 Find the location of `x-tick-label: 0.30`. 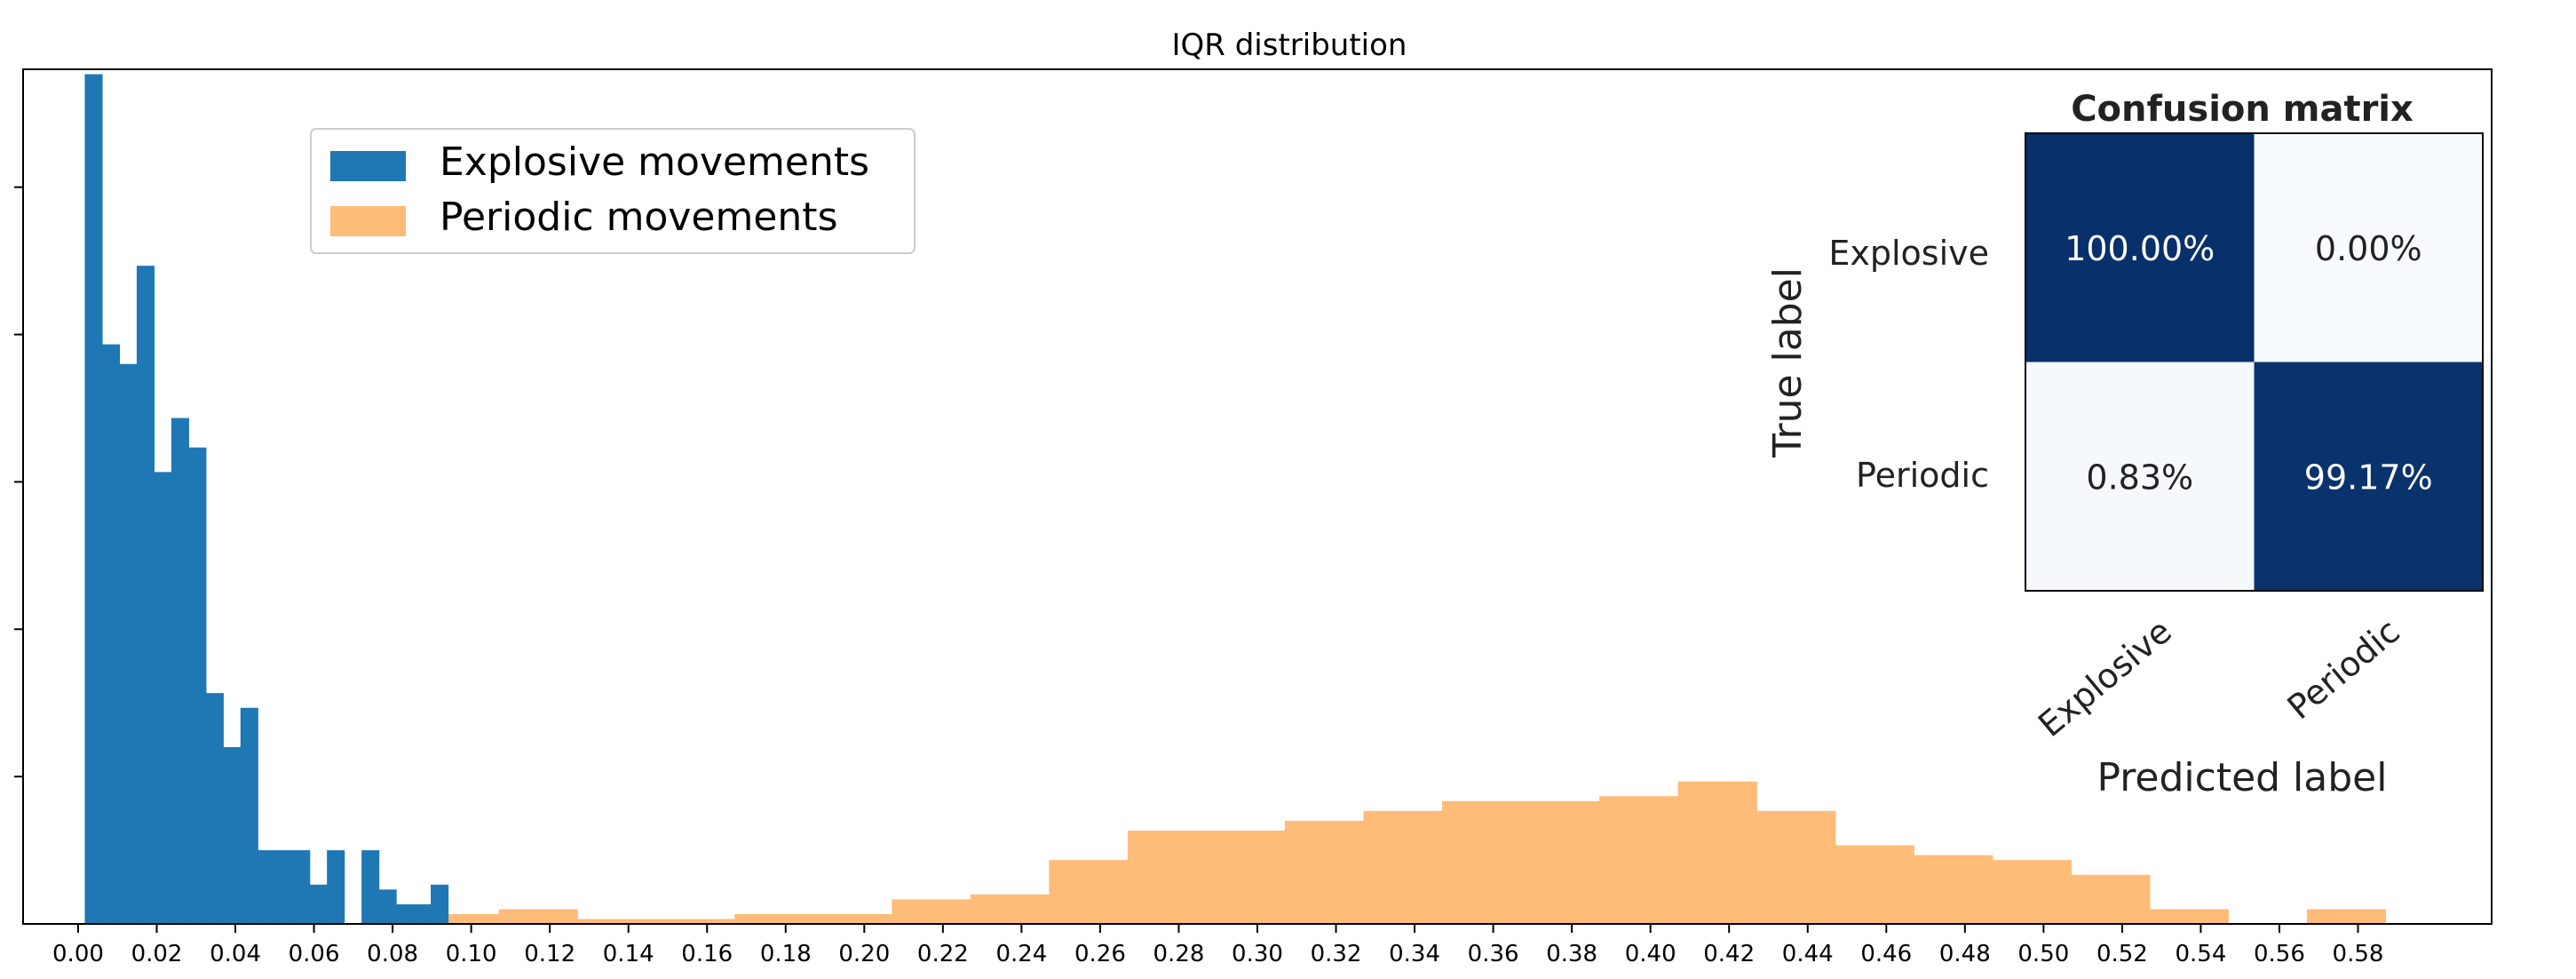

x-tick-label: 0.30 is located at coordinates (1257, 954).